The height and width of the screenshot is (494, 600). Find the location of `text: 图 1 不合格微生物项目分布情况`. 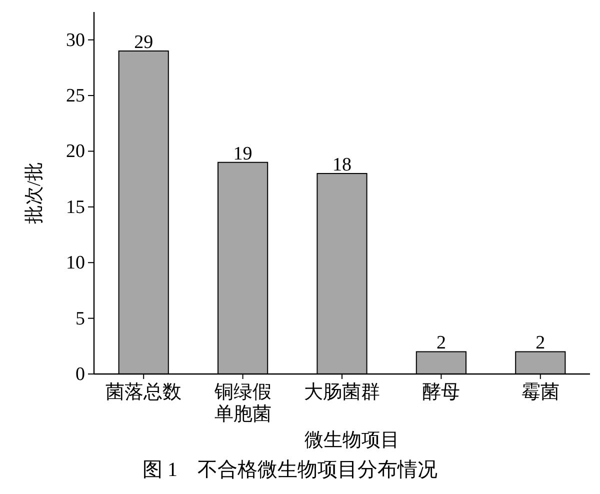

text: 图 1 不合格微生物项目分布情况 is located at coordinates (290, 470).